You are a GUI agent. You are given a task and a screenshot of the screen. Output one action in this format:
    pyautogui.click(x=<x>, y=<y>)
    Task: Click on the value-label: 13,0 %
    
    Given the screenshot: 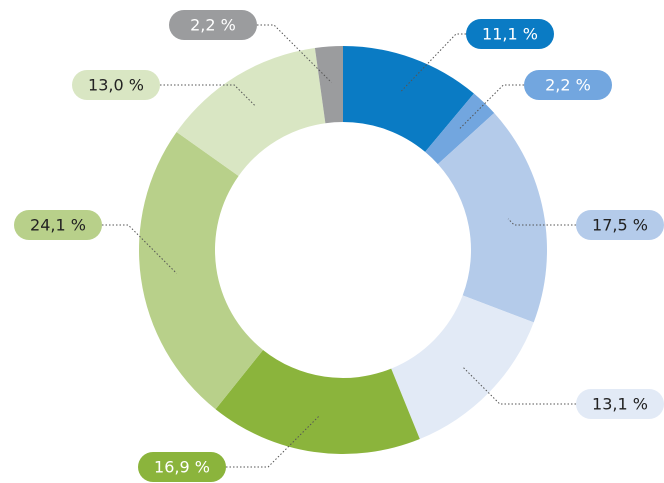 What is the action you would take?
    pyautogui.click(x=116, y=85)
    